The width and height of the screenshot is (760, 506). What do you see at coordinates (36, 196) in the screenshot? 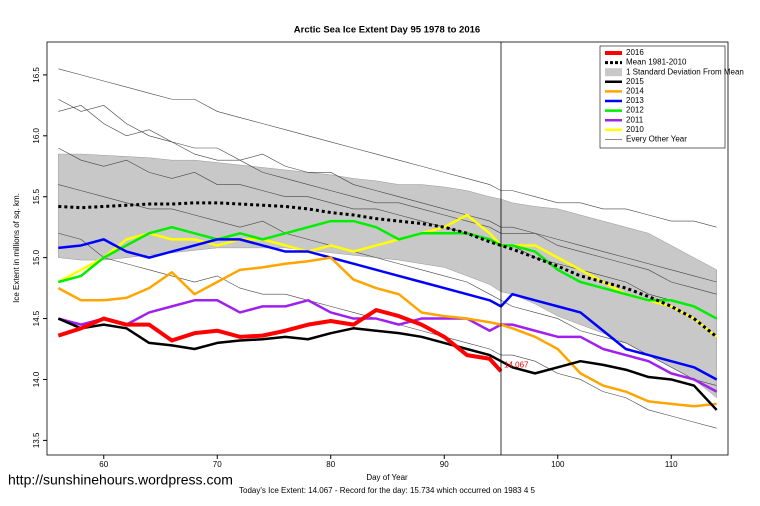
I see `y-tick-label: 15.5` at bounding box center [36, 196].